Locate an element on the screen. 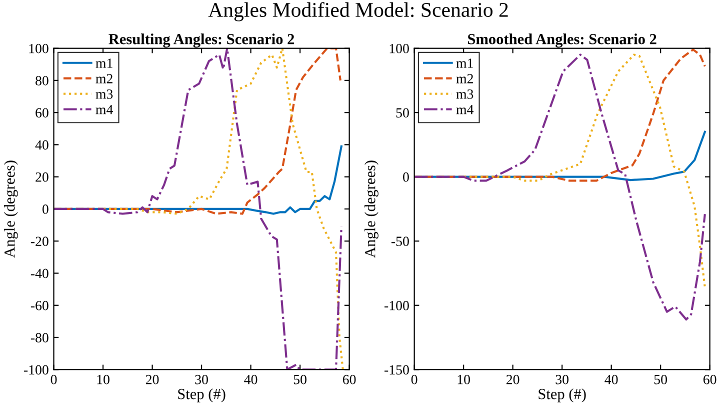 This screenshot has width=717, height=420. y-tick-label: -40 is located at coordinates (39, 273).